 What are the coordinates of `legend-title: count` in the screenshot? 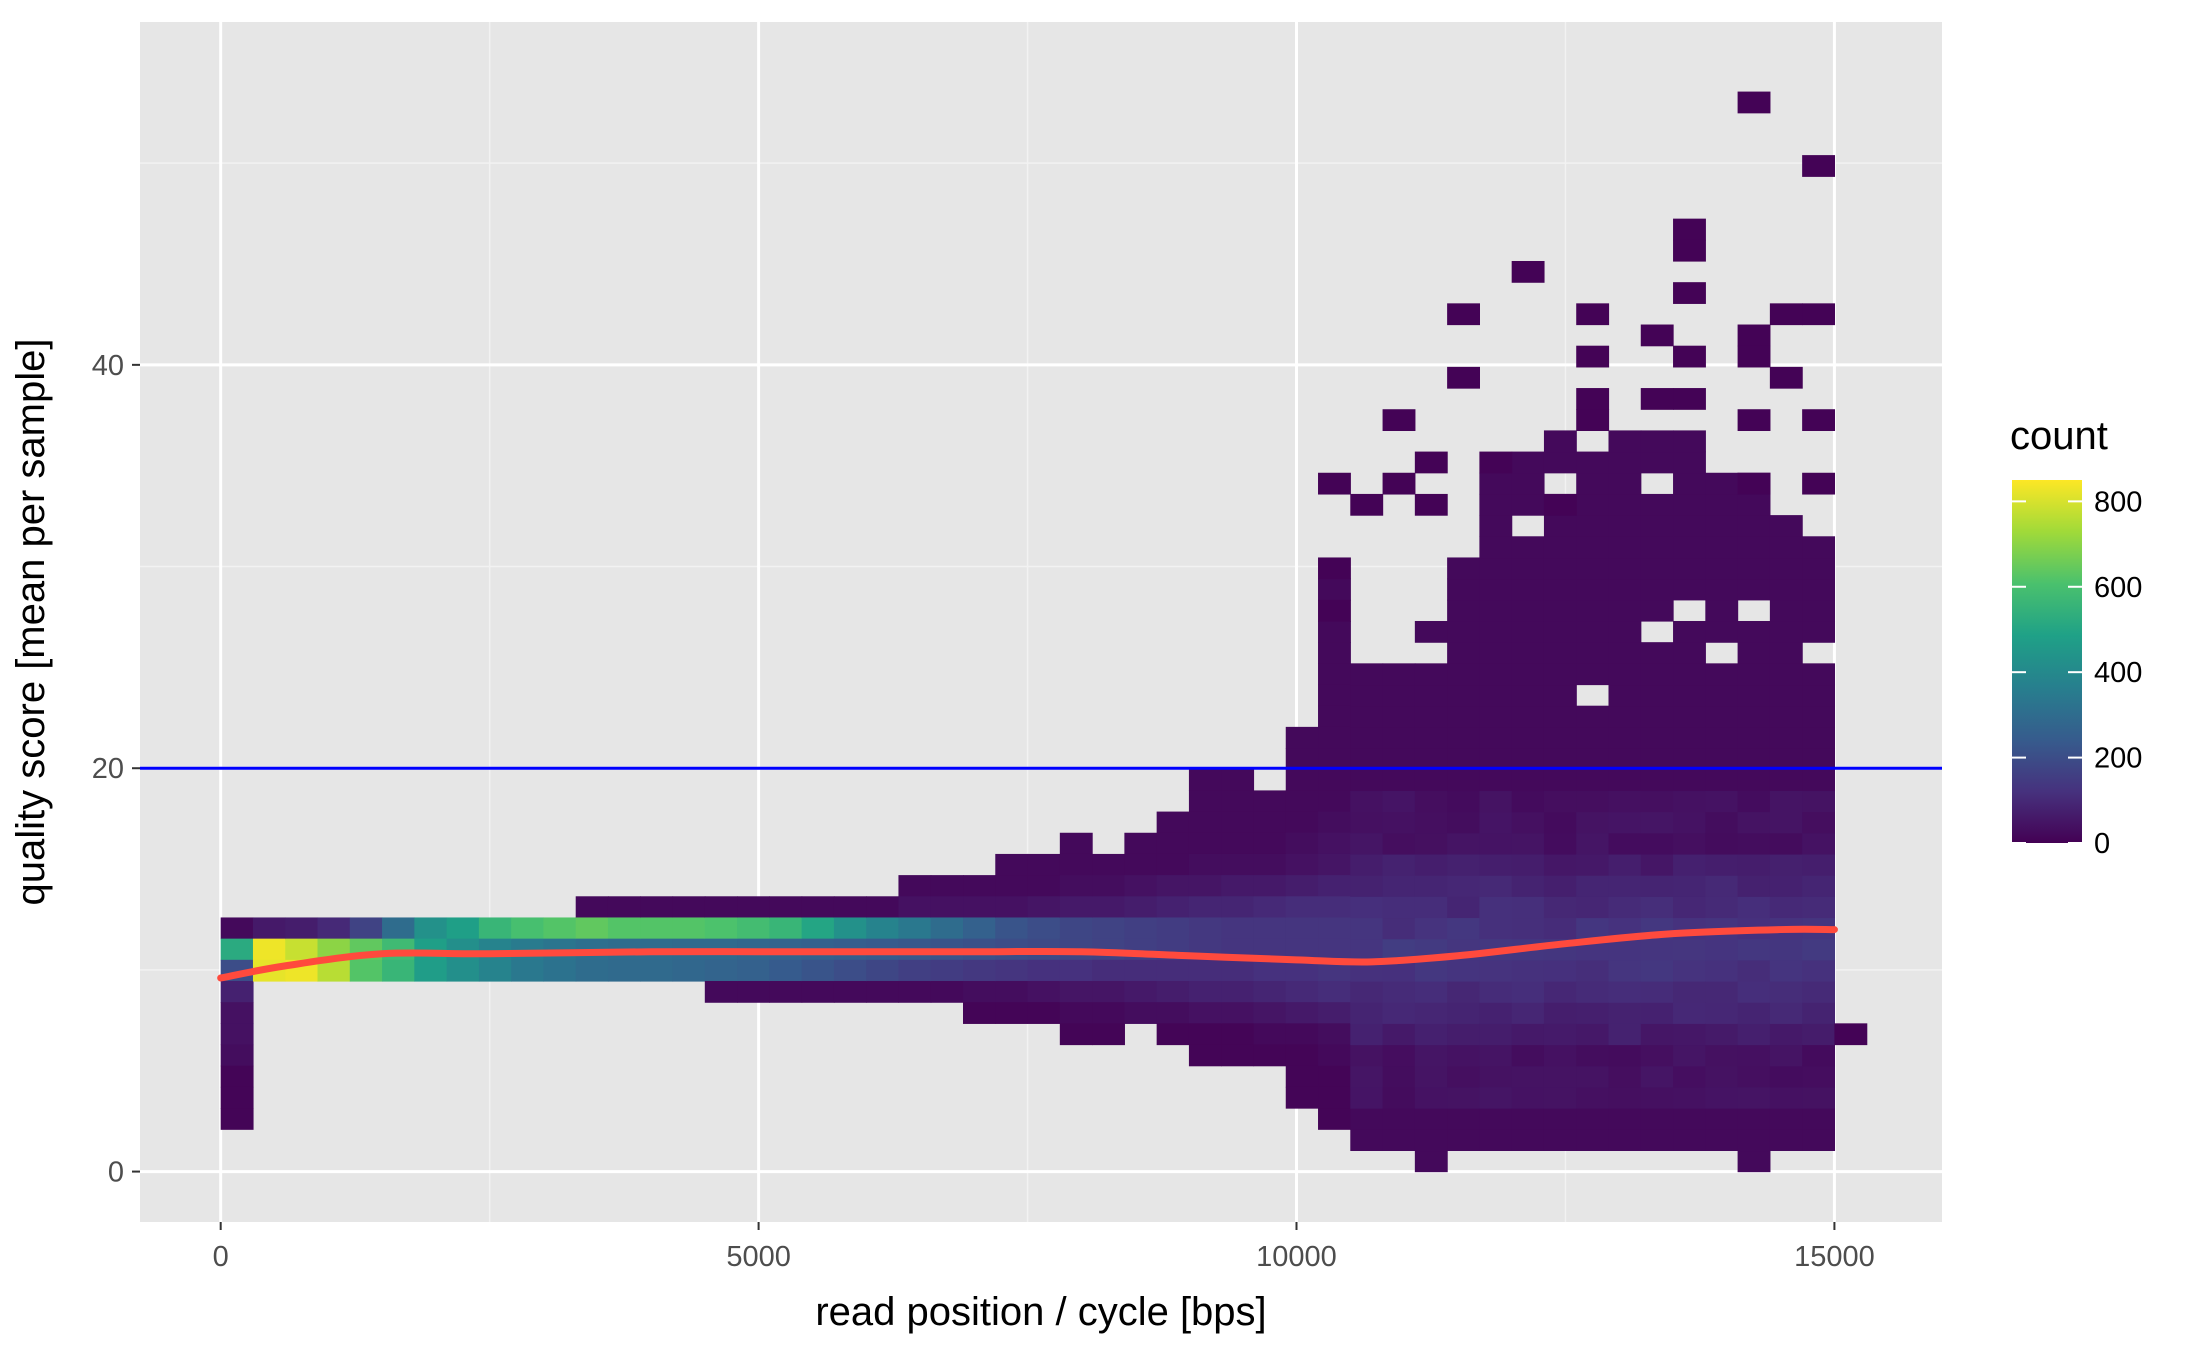 It's located at (2059, 436).